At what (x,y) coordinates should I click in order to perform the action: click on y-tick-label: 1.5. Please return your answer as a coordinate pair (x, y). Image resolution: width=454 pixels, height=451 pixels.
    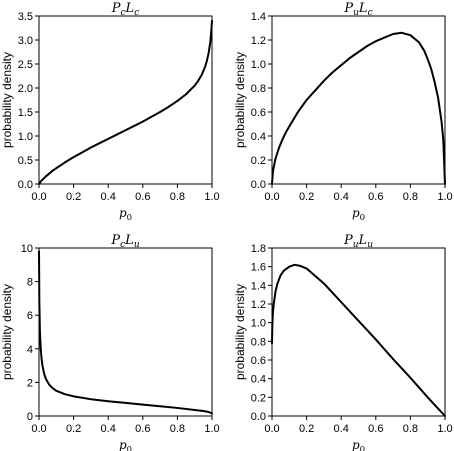
    Looking at the image, I should click on (25, 113).